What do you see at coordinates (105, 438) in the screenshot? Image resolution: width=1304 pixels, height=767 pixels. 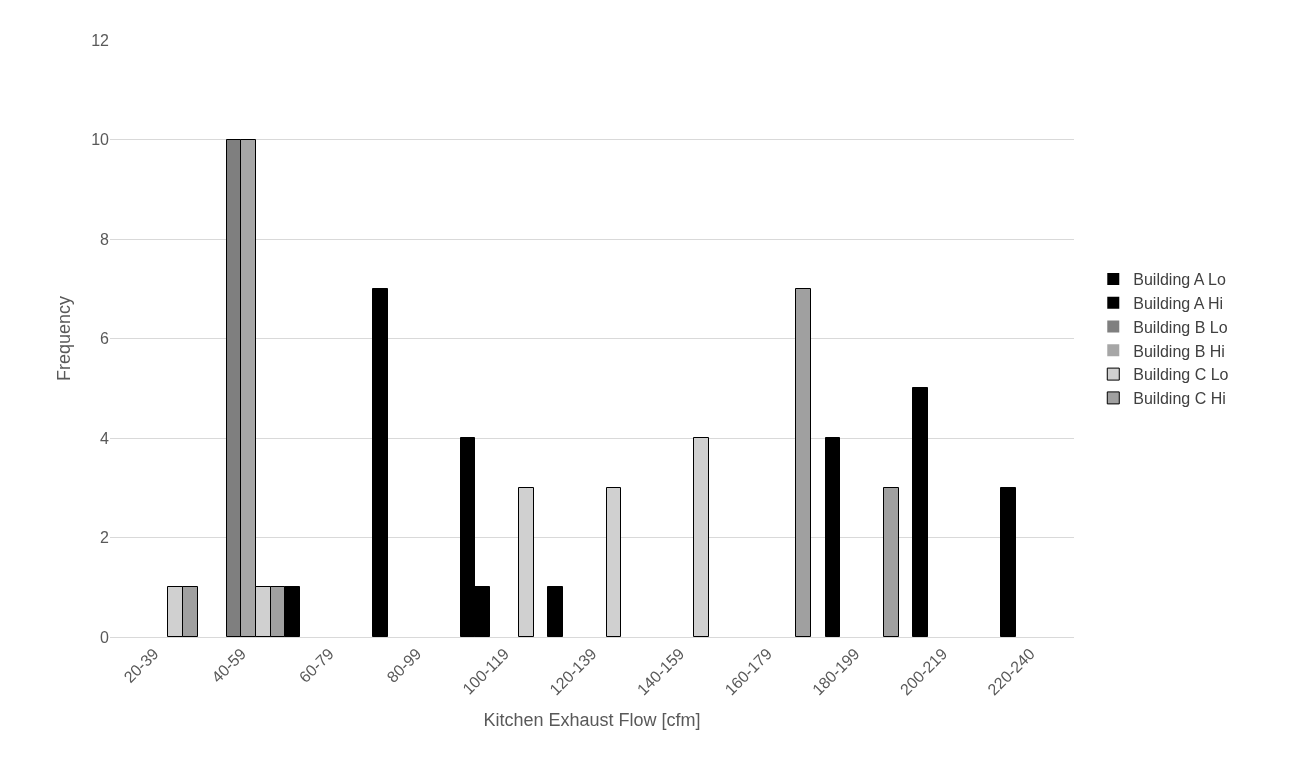 I see `y-tick-label: 4` at bounding box center [105, 438].